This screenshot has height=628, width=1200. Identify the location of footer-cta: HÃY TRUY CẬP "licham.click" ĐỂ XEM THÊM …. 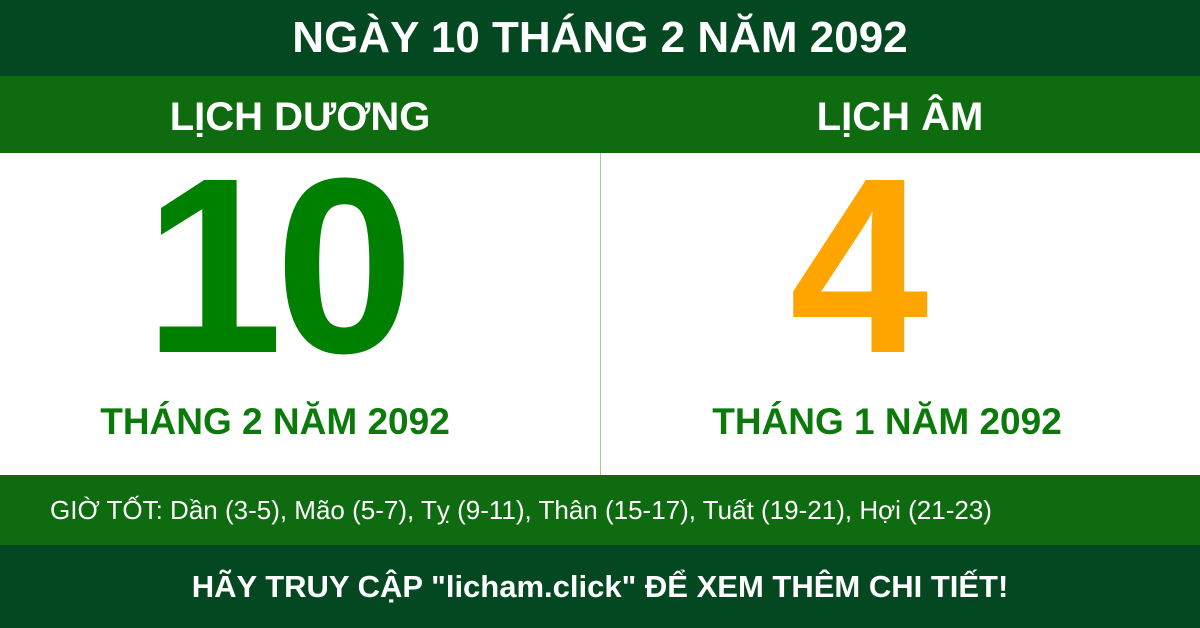
(600, 586).